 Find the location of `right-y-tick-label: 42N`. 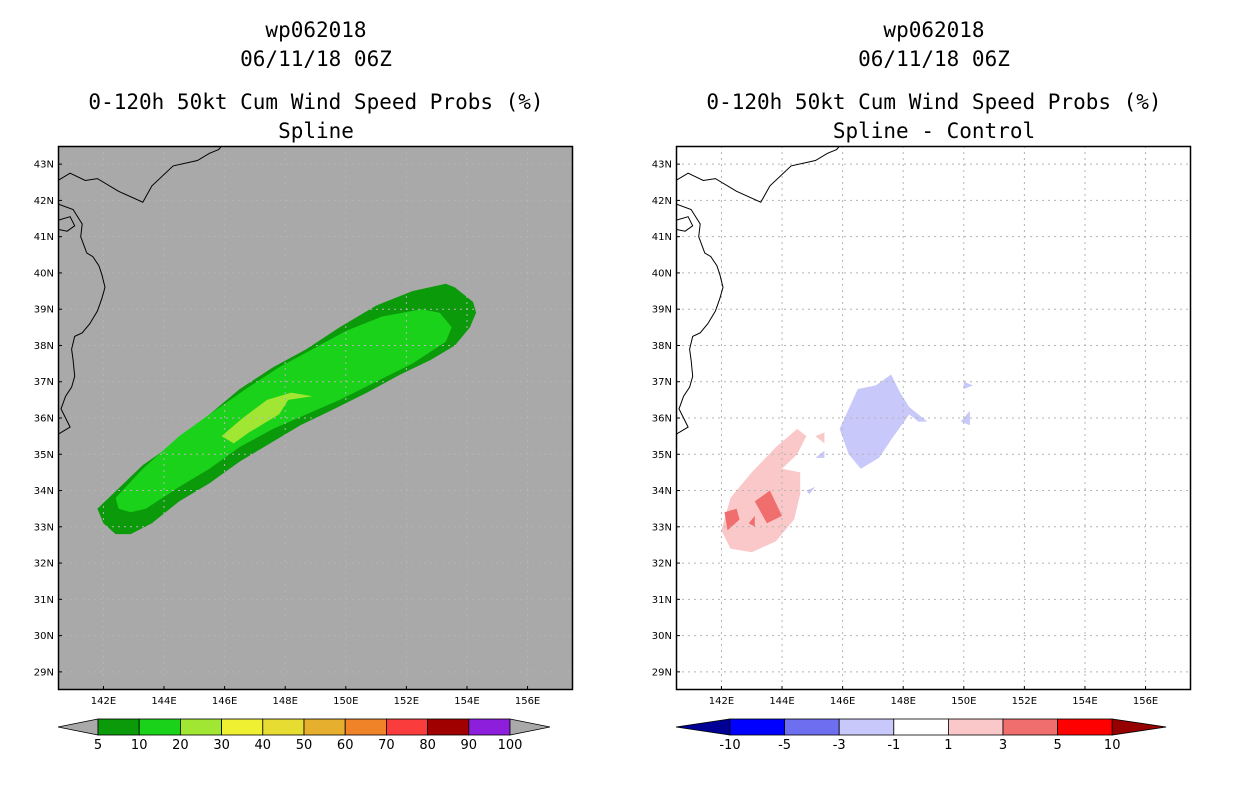

right-y-tick-label: 42N is located at coordinates (662, 201).